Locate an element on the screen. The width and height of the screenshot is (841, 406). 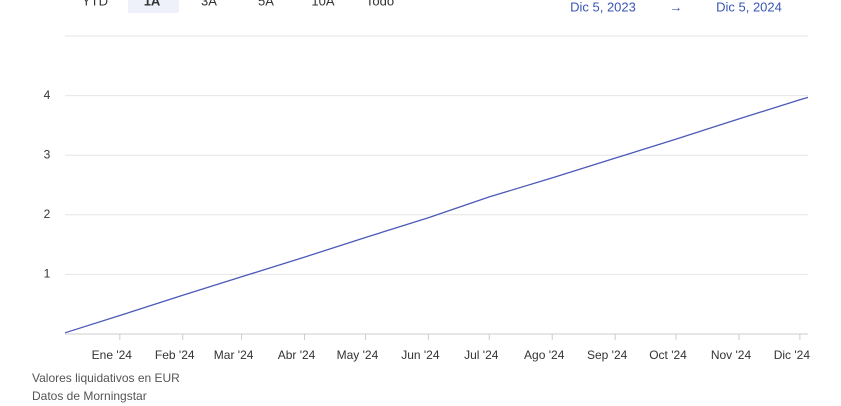
y-tick-label: 3 is located at coordinates (47, 154).